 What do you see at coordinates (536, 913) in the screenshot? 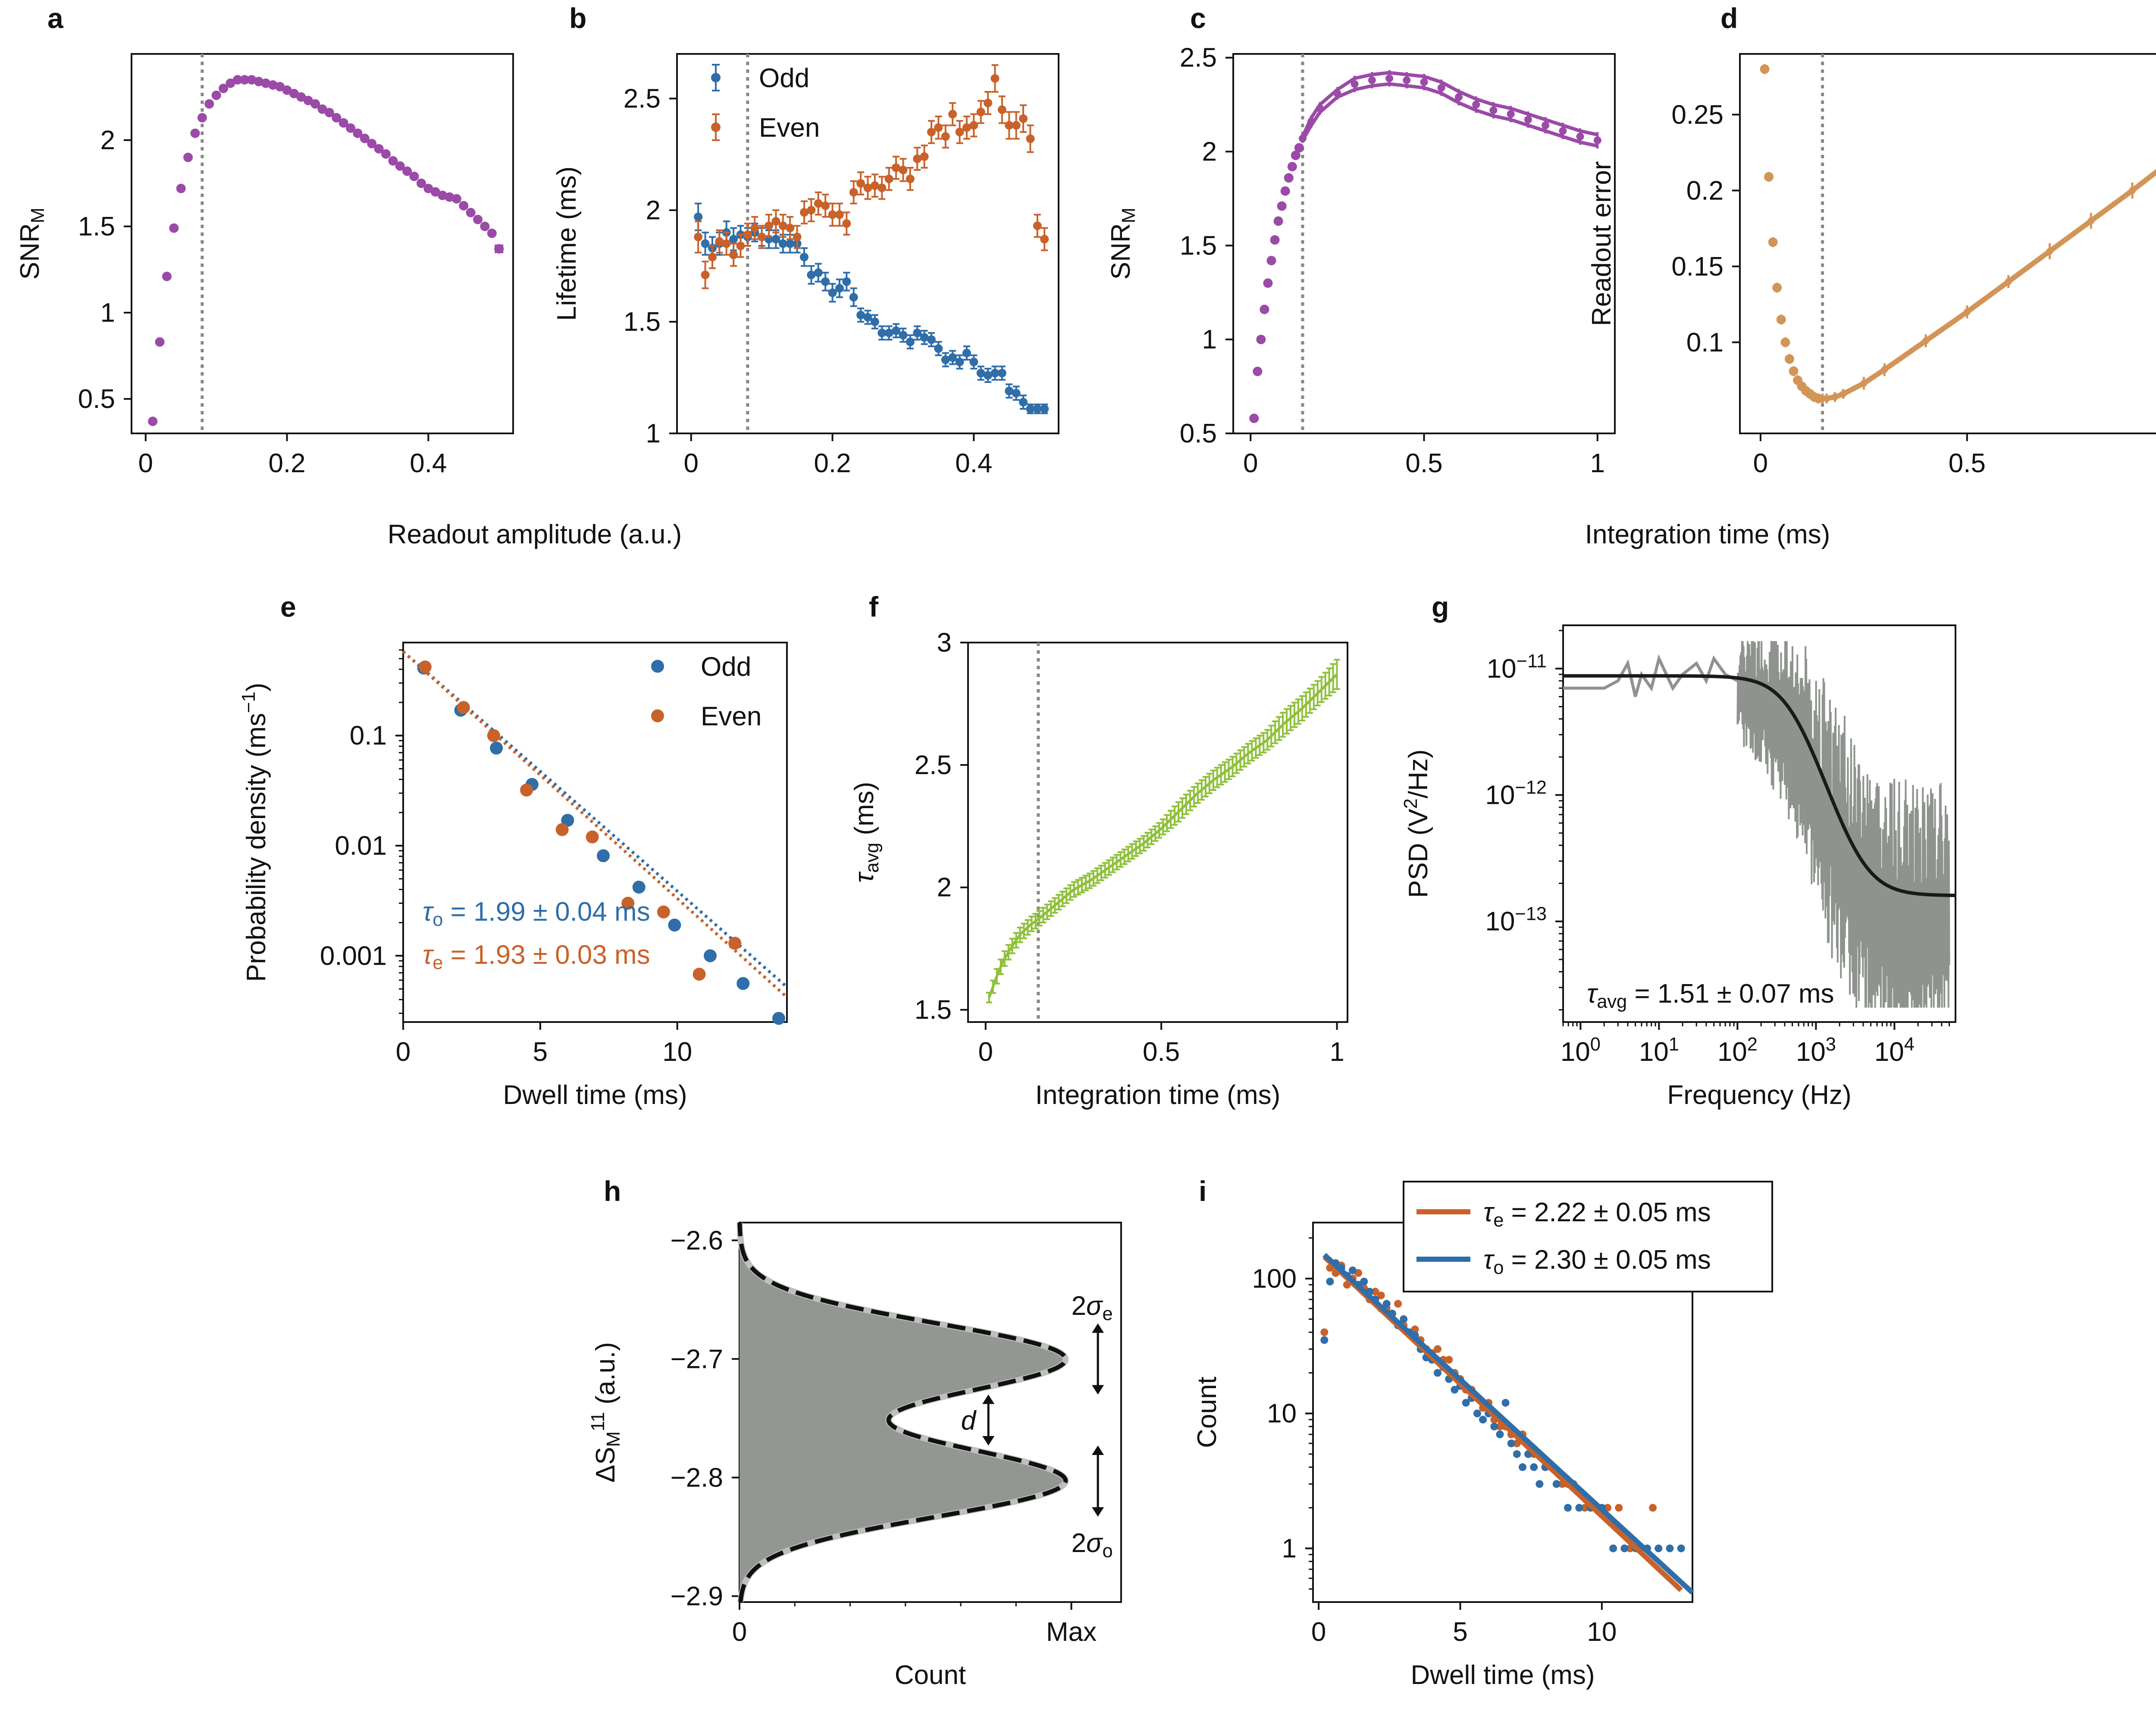
I see `tau-annotation: τo = 1.99 ± 0.04 ms` at bounding box center [536, 913].